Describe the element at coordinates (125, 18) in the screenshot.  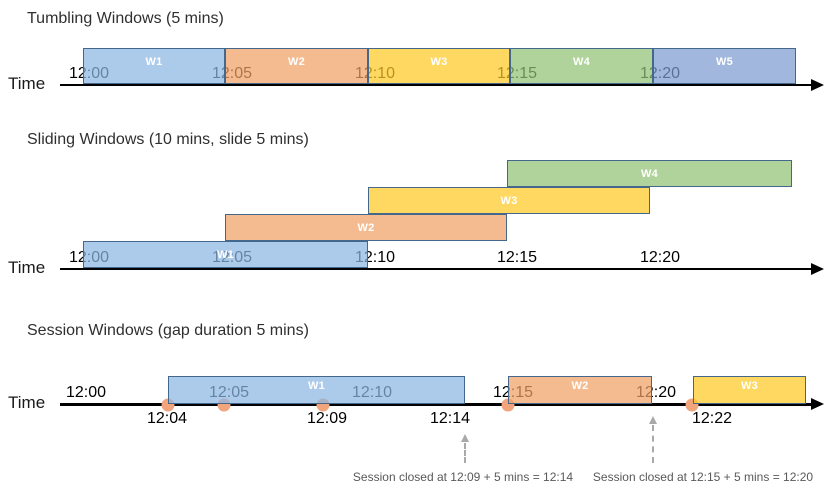
I see `diagram-title: Tumbling Windows (5 mins)` at that location.